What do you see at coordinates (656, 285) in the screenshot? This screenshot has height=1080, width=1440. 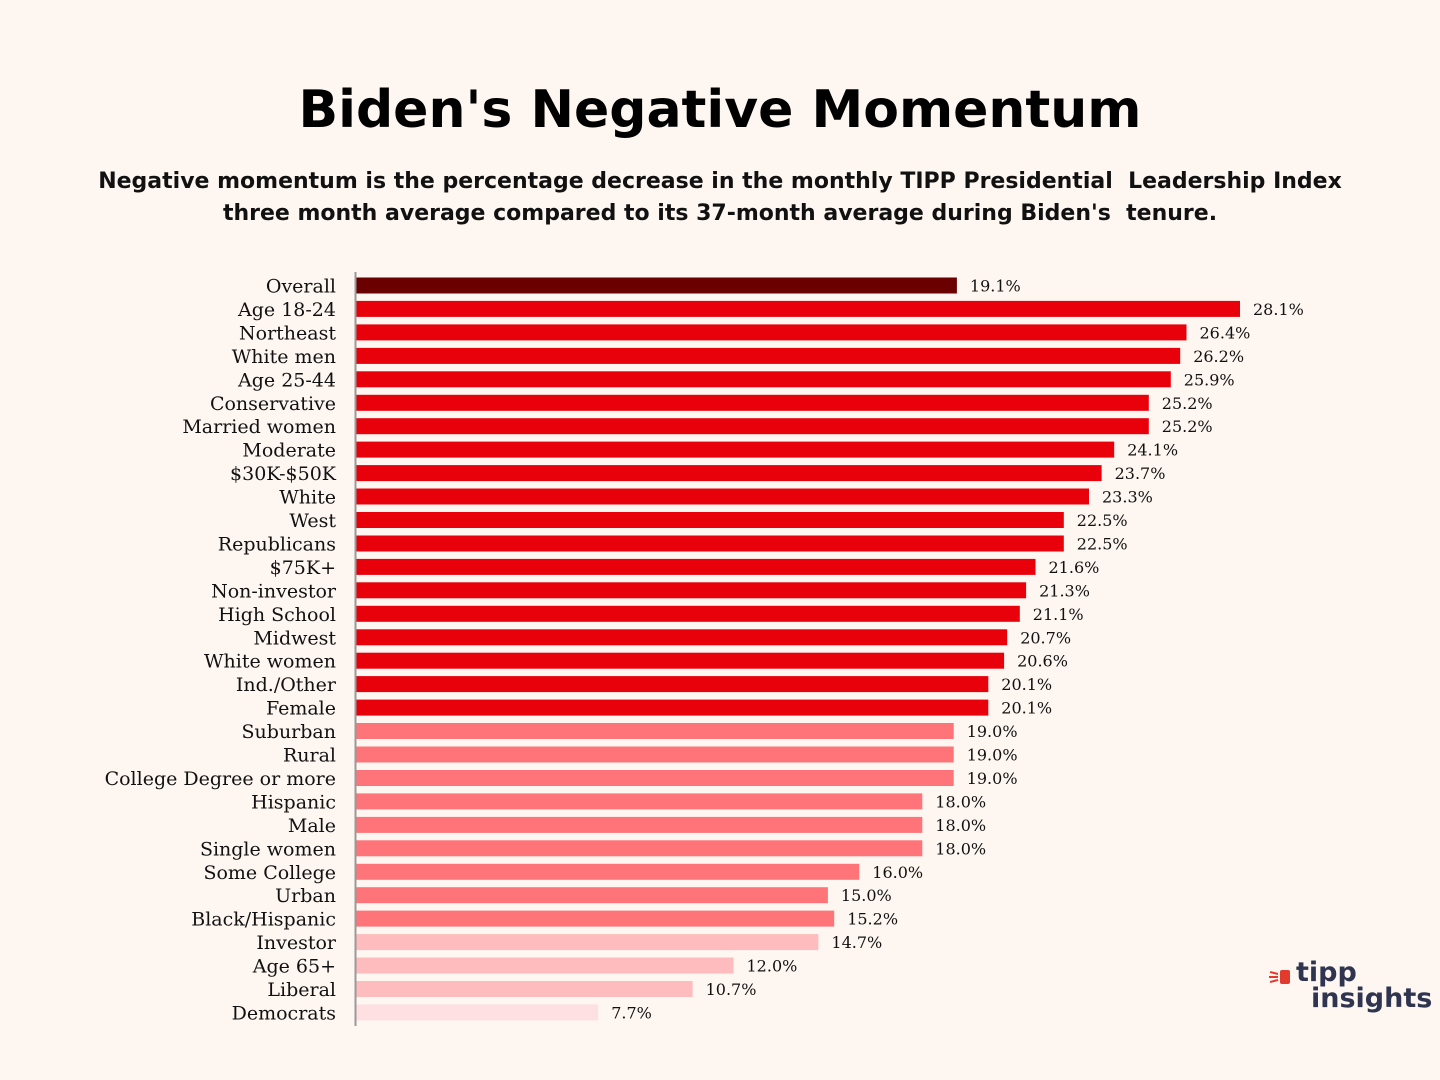 I see `bar-overall` at bounding box center [656, 285].